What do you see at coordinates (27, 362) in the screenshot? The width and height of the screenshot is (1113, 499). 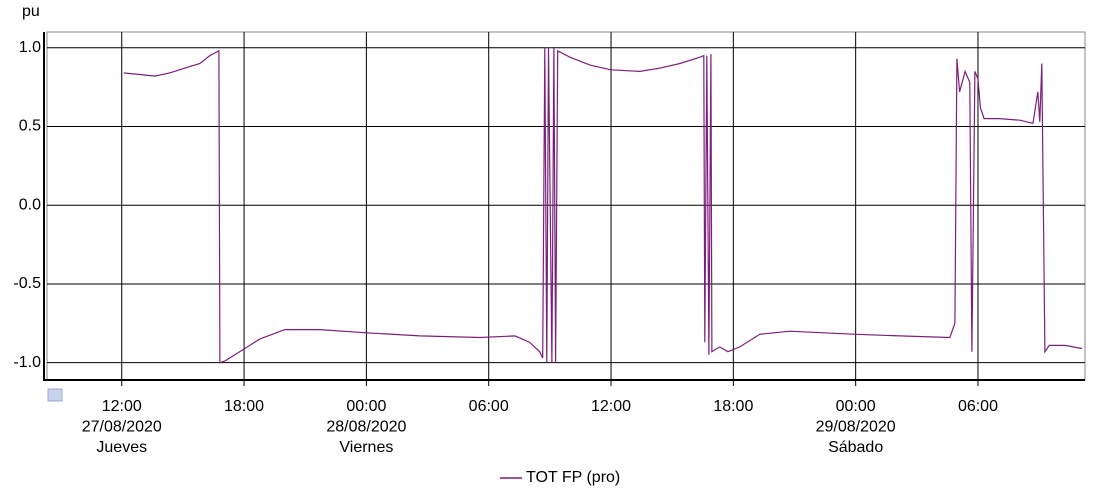 I see `y-tick-label: -1.0` at bounding box center [27, 362].